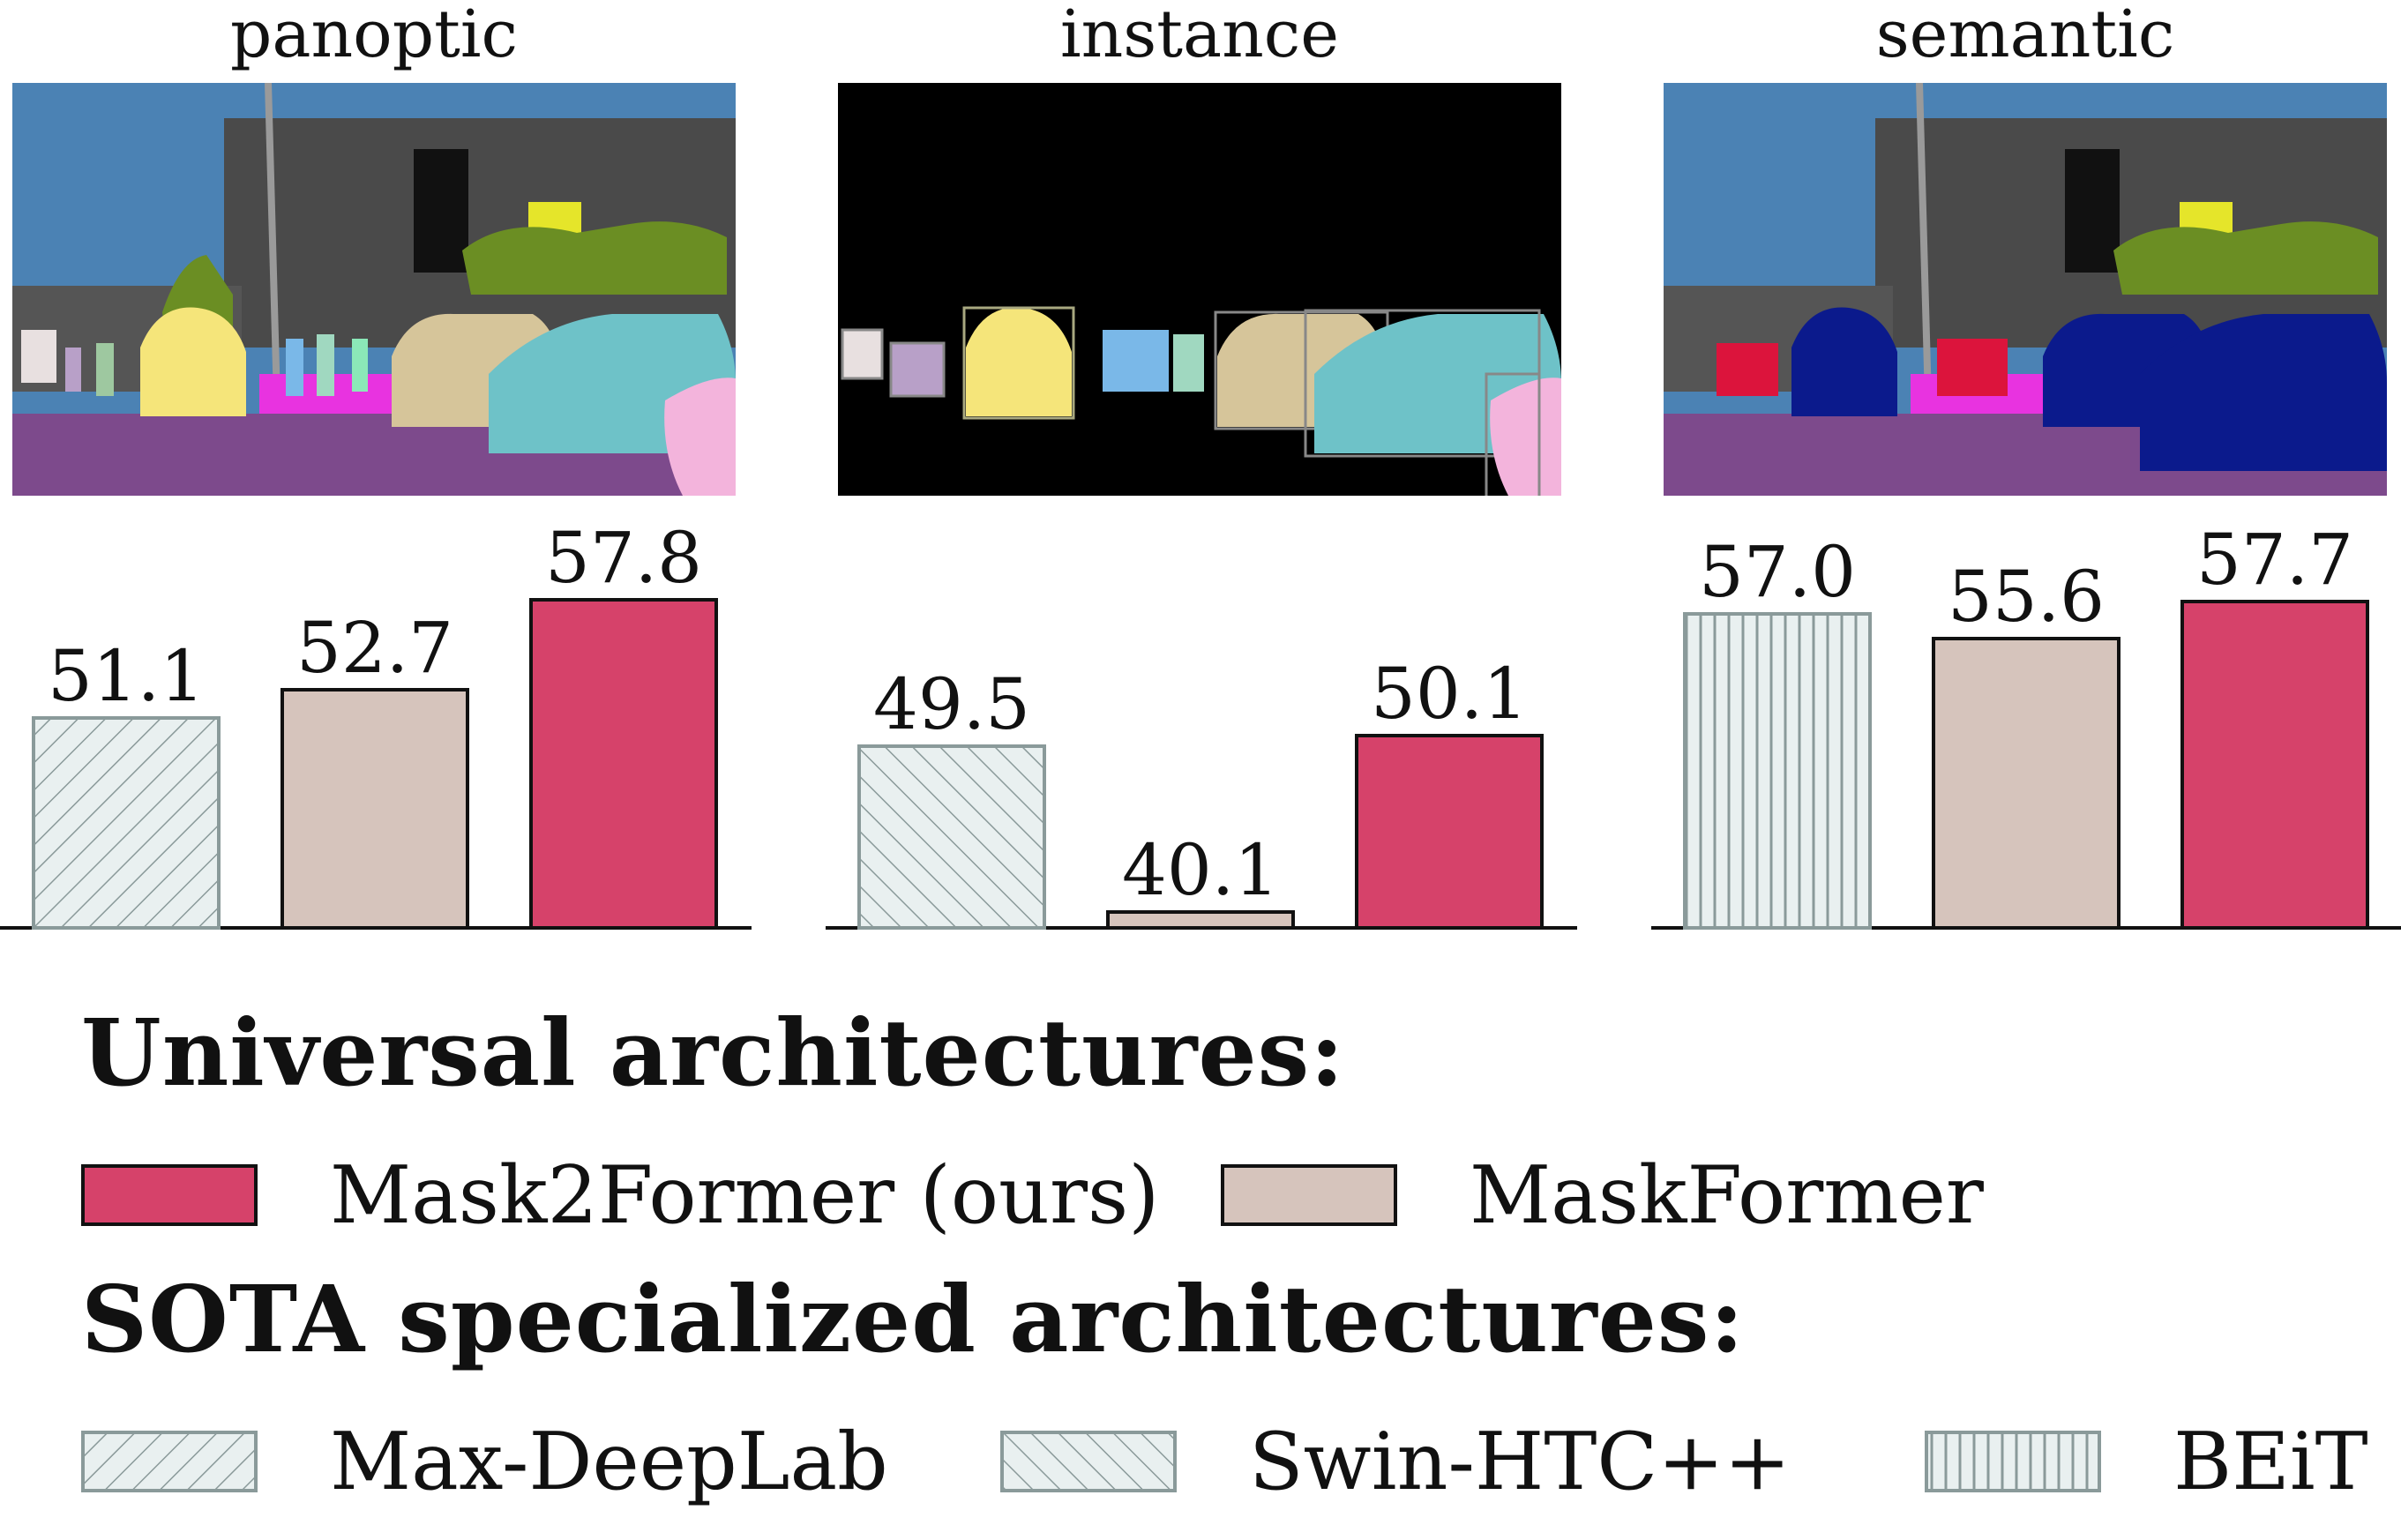 The image size is (2401, 1540). What do you see at coordinates (2027, 783) in the screenshot?
I see `bar-semantic-maskformer` at bounding box center [2027, 783].